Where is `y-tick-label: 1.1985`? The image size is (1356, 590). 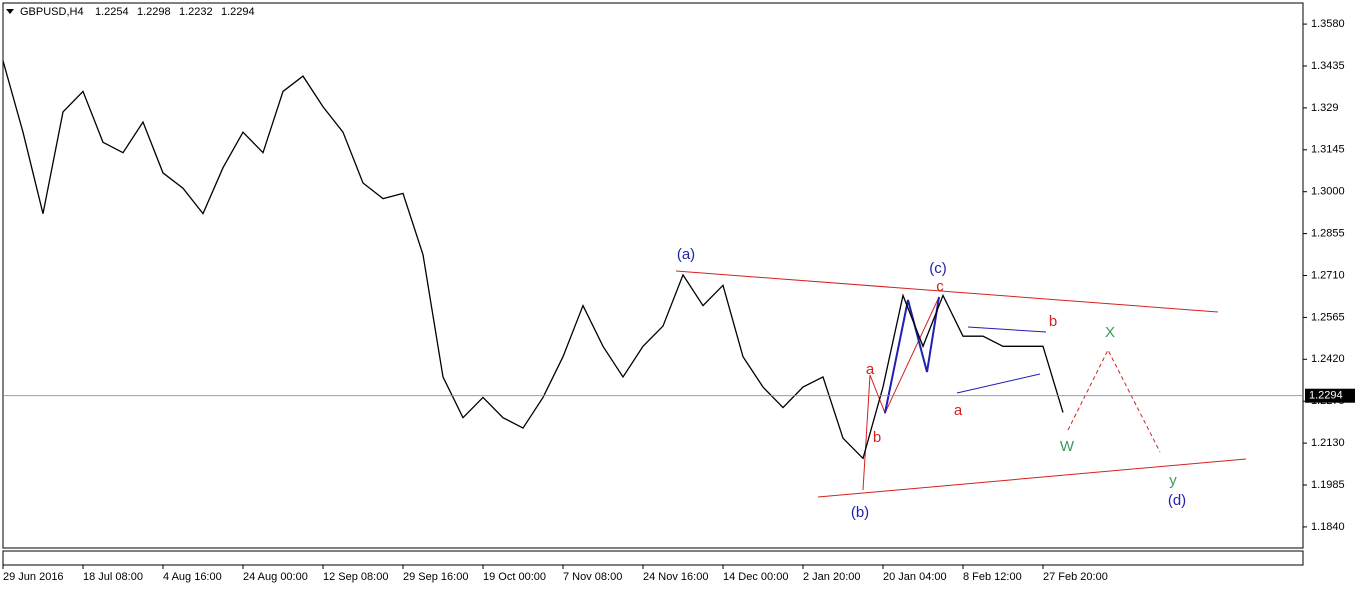 y-tick-label: 1.1985 is located at coordinates (1328, 485).